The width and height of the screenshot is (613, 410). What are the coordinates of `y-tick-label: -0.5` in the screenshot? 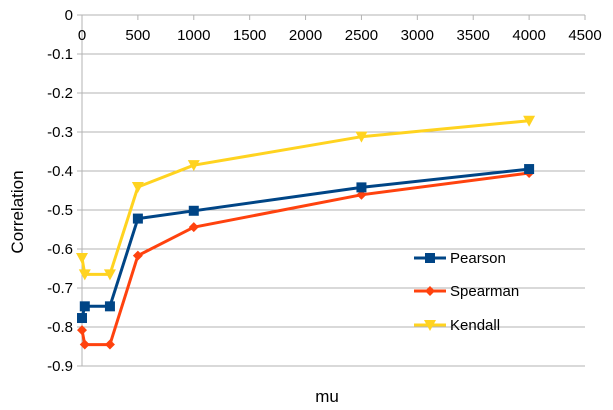 It's located at (60, 210).